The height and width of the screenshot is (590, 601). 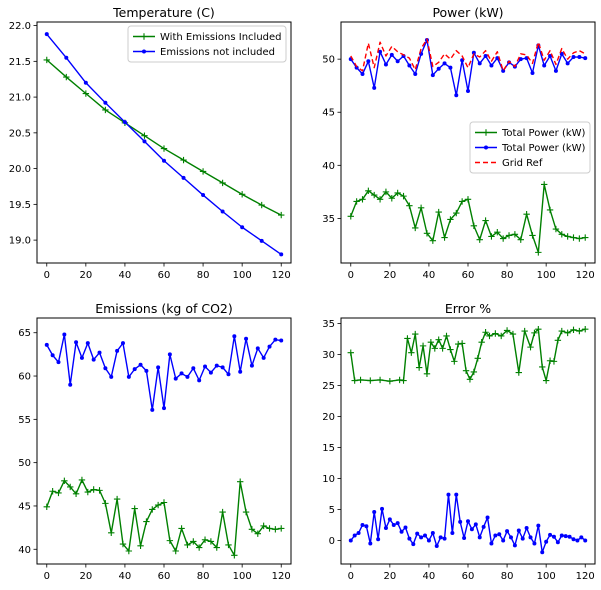 I want to click on x-tick-label-power: 0, so click(x=351, y=275).